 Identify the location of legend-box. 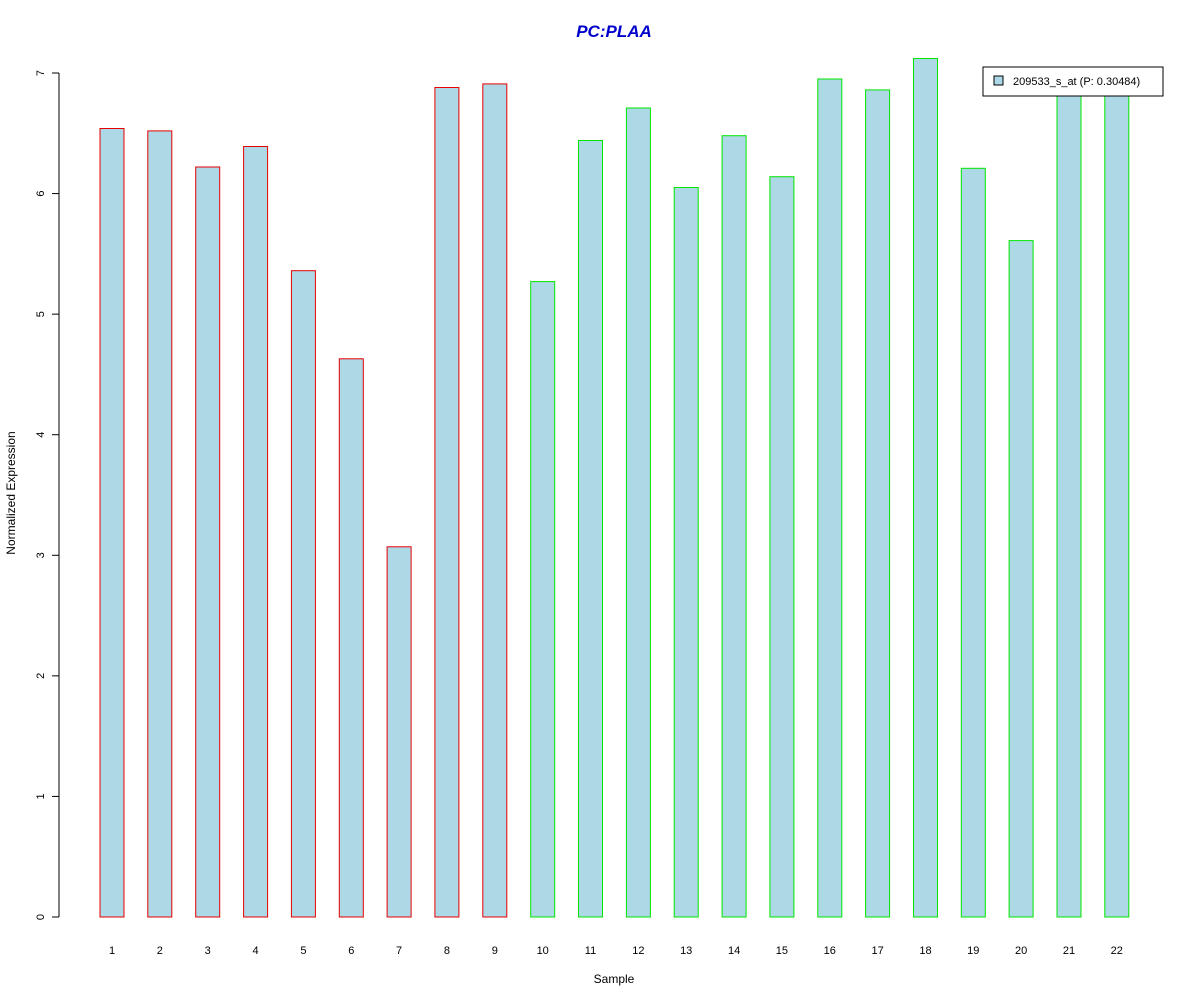
(1073, 81).